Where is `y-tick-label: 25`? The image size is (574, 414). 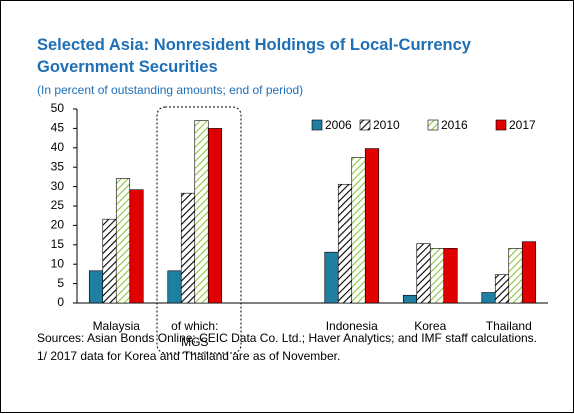 y-tick-label: 25 is located at coordinates (58, 205).